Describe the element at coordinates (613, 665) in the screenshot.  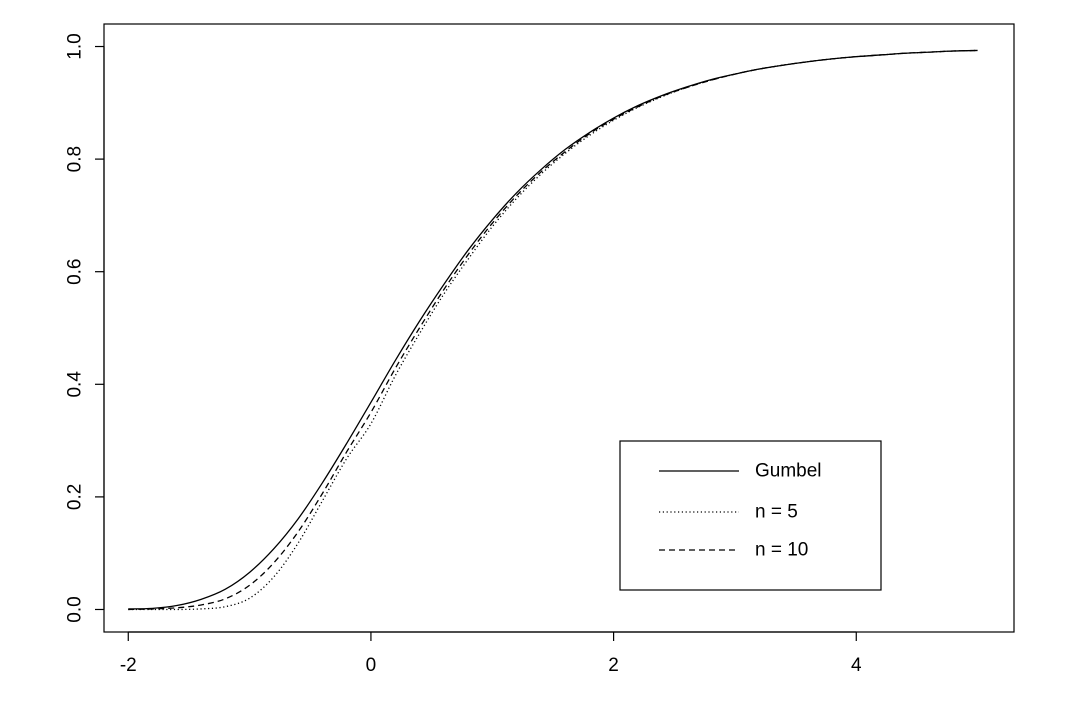
I see `x-tick-label: 2` at that location.